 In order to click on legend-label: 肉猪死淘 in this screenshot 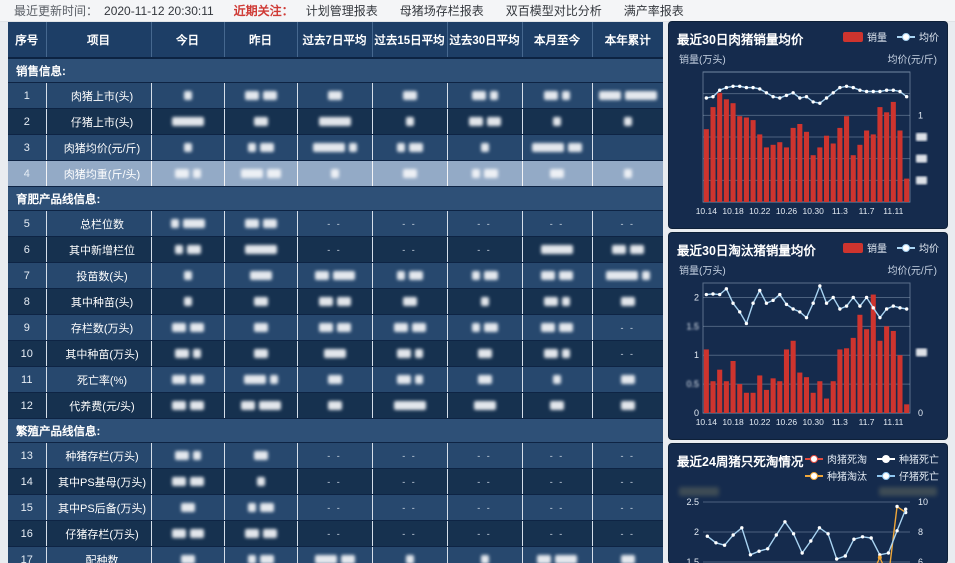, I will do `click(847, 460)`.